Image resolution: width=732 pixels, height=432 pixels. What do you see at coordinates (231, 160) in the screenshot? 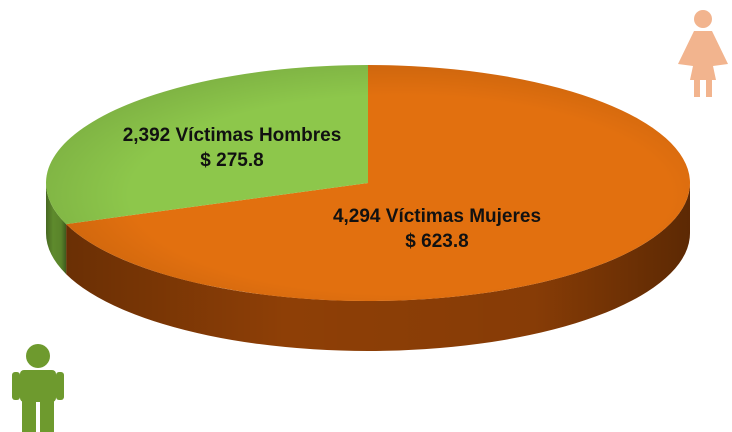
I see `slice-value-hombres: $ 275.8` at bounding box center [231, 160].